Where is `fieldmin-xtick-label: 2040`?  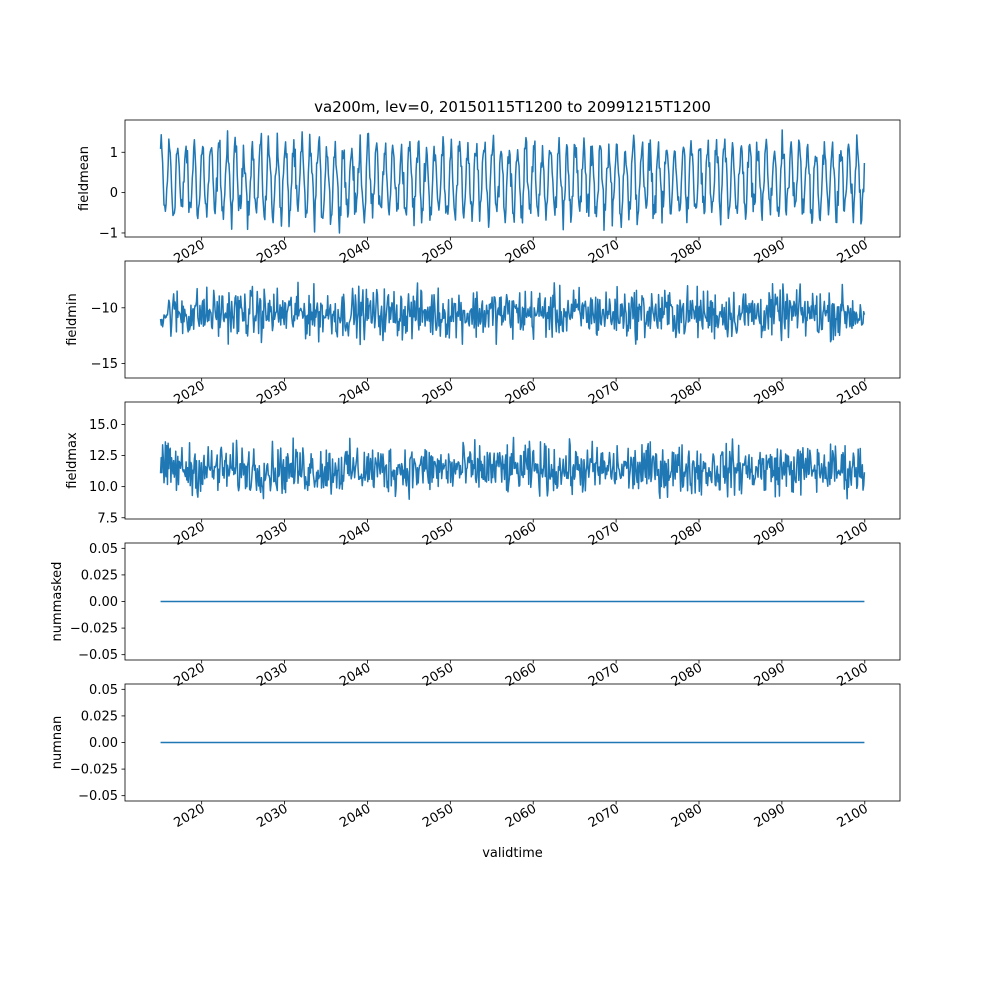 fieldmin-xtick-label: 2040 is located at coordinates (355, 393).